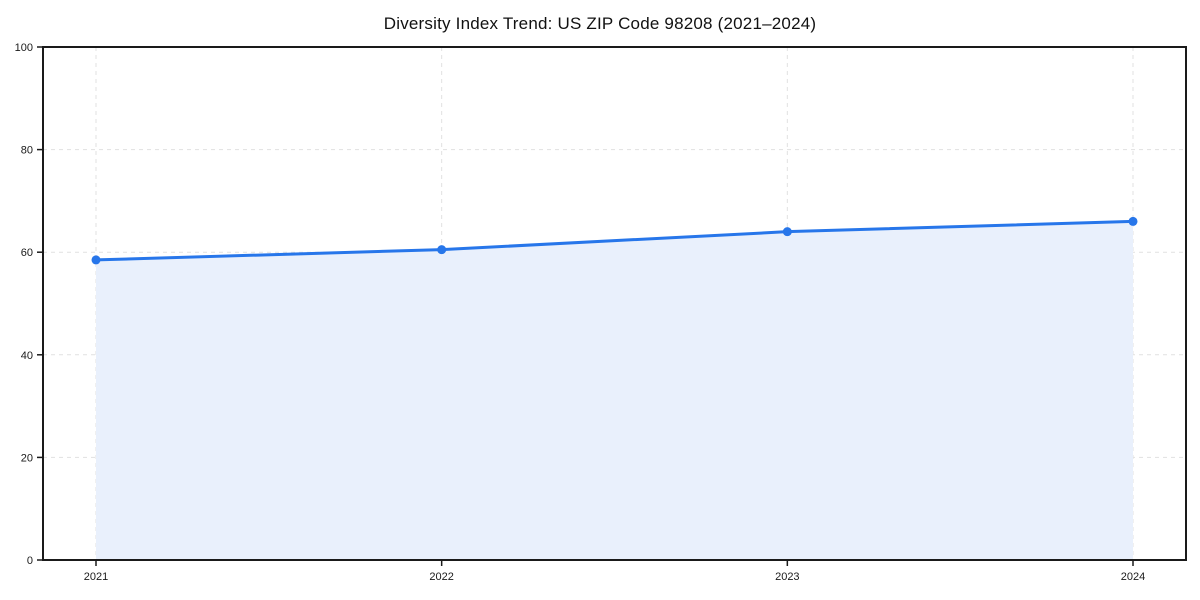 The height and width of the screenshot is (600, 1200). I want to click on y-tick-label: 100, so click(24, 48).